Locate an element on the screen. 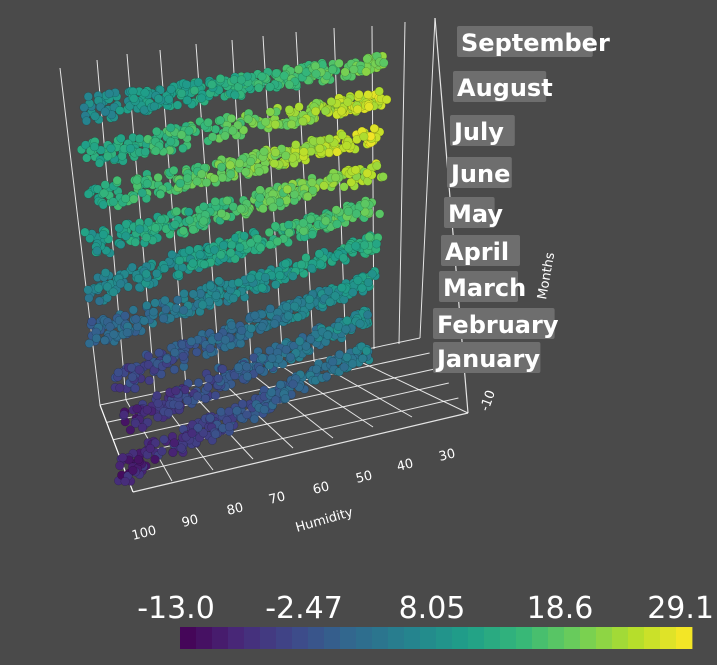  humidity-tick-label: 70 is located at coordinates (277, 498).